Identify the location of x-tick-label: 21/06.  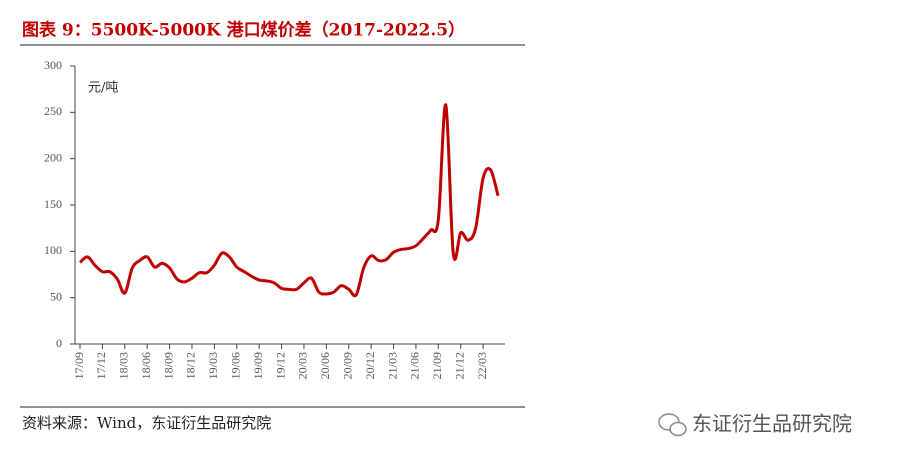
(415, 365).